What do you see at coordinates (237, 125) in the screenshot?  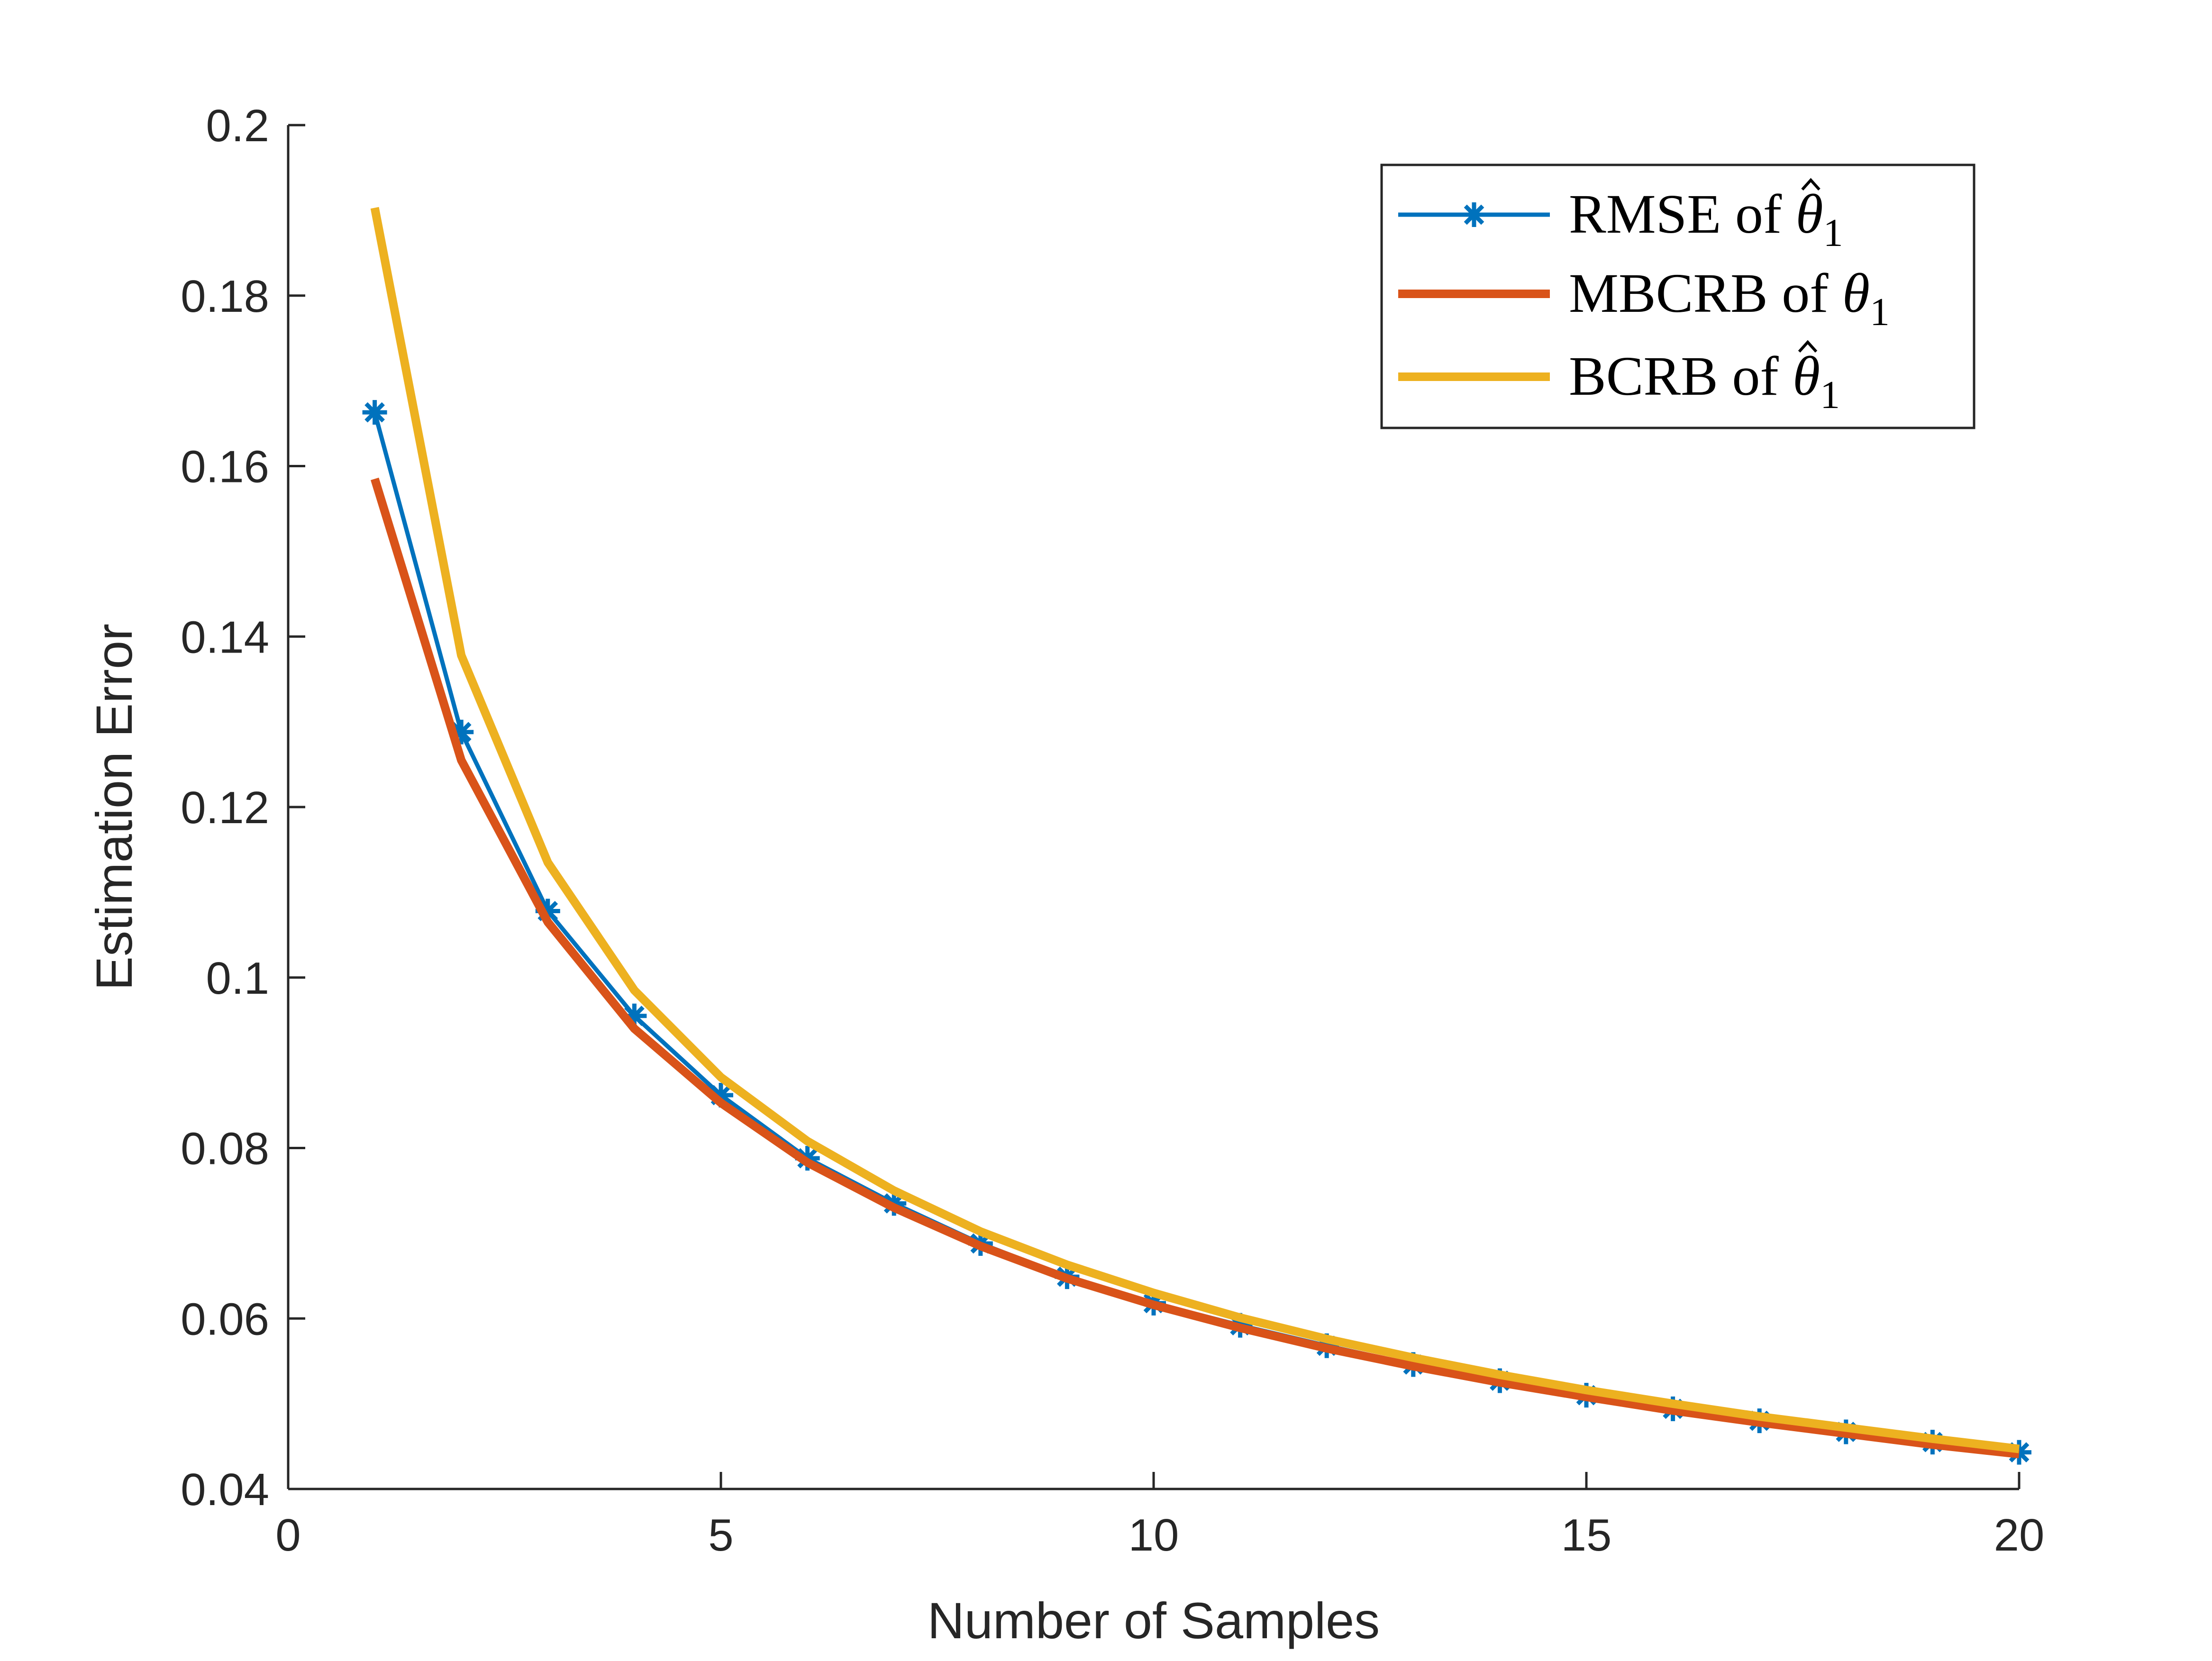 I see `y-tick-label: 0.2` at bounding box center [237, 125].